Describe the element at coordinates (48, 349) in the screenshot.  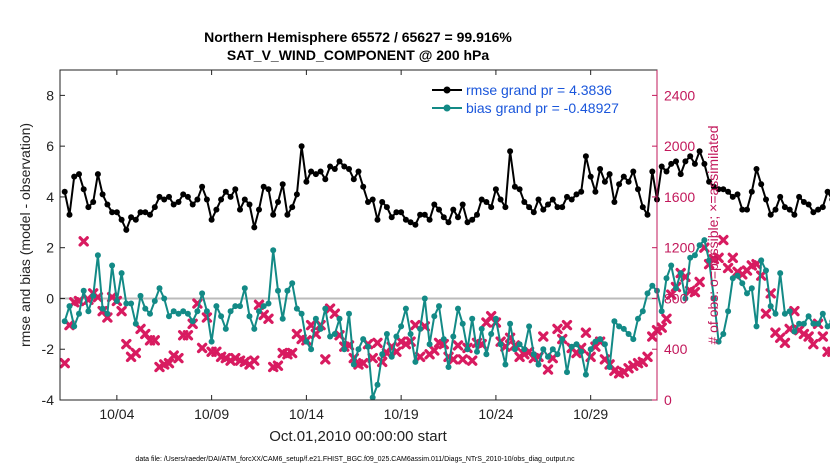
I see `y-left-tick-label: -2` at that location.